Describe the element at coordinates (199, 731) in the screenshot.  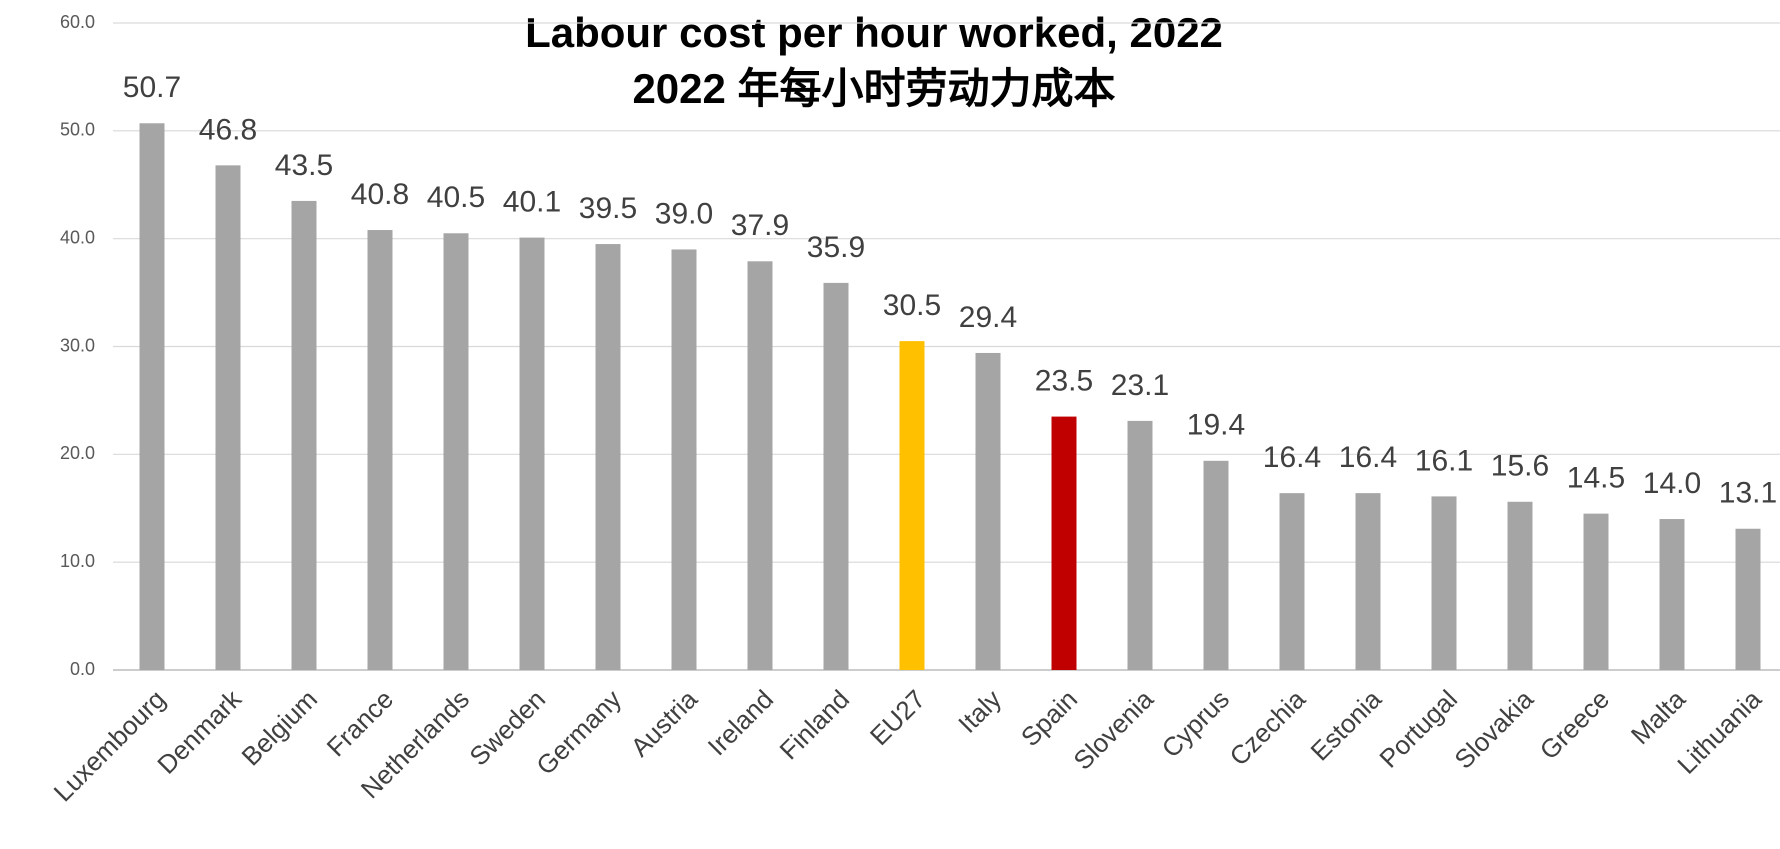
I see `x-tick-label: Denmark` at that location.